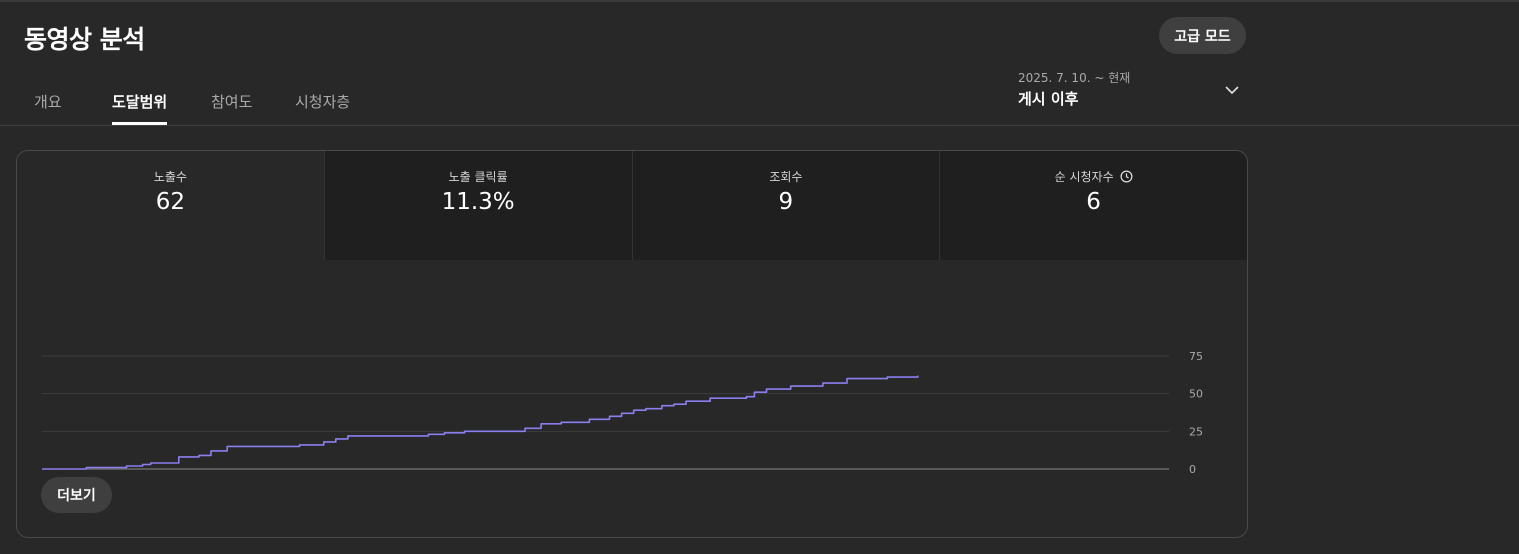  I want to click on y-tick-label: 25, so click(1196, 431).